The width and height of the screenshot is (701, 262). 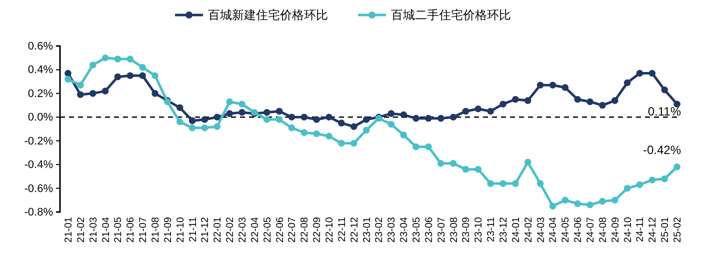 What do you see at coordinates (451, 15) in the screenshot?
I see `legend-label: 百城二手住宅价格环比` at bounding box center [451, 15].